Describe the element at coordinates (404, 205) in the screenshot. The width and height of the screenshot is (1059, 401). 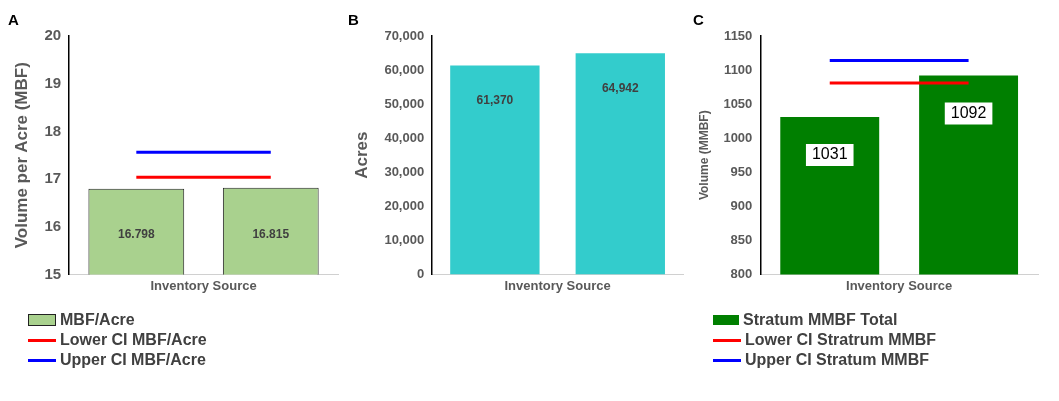
I see `y-tick-label: 20,000` at that location.